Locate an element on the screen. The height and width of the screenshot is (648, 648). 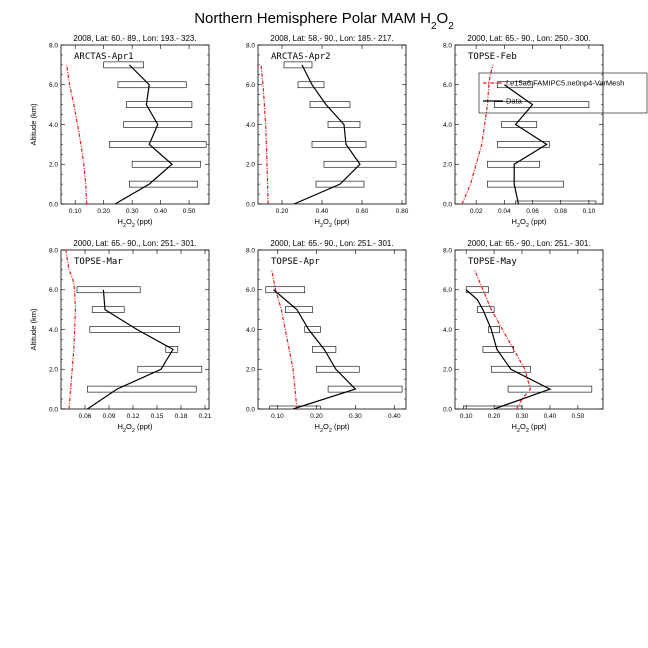
title-main: Northern Hemisphere Polar MAM H is located at coordinates (312, 18).